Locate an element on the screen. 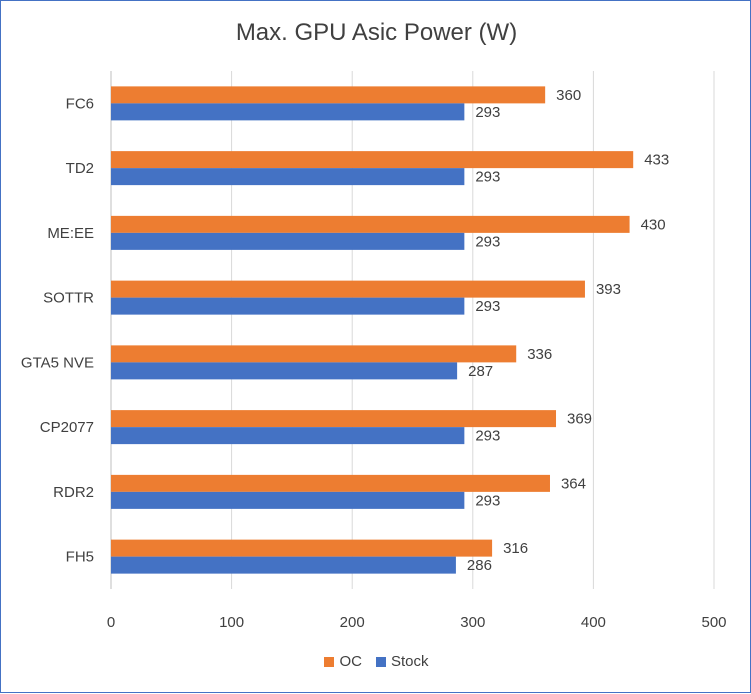  bar-stock-sottr is located at coordinates (288, 306).